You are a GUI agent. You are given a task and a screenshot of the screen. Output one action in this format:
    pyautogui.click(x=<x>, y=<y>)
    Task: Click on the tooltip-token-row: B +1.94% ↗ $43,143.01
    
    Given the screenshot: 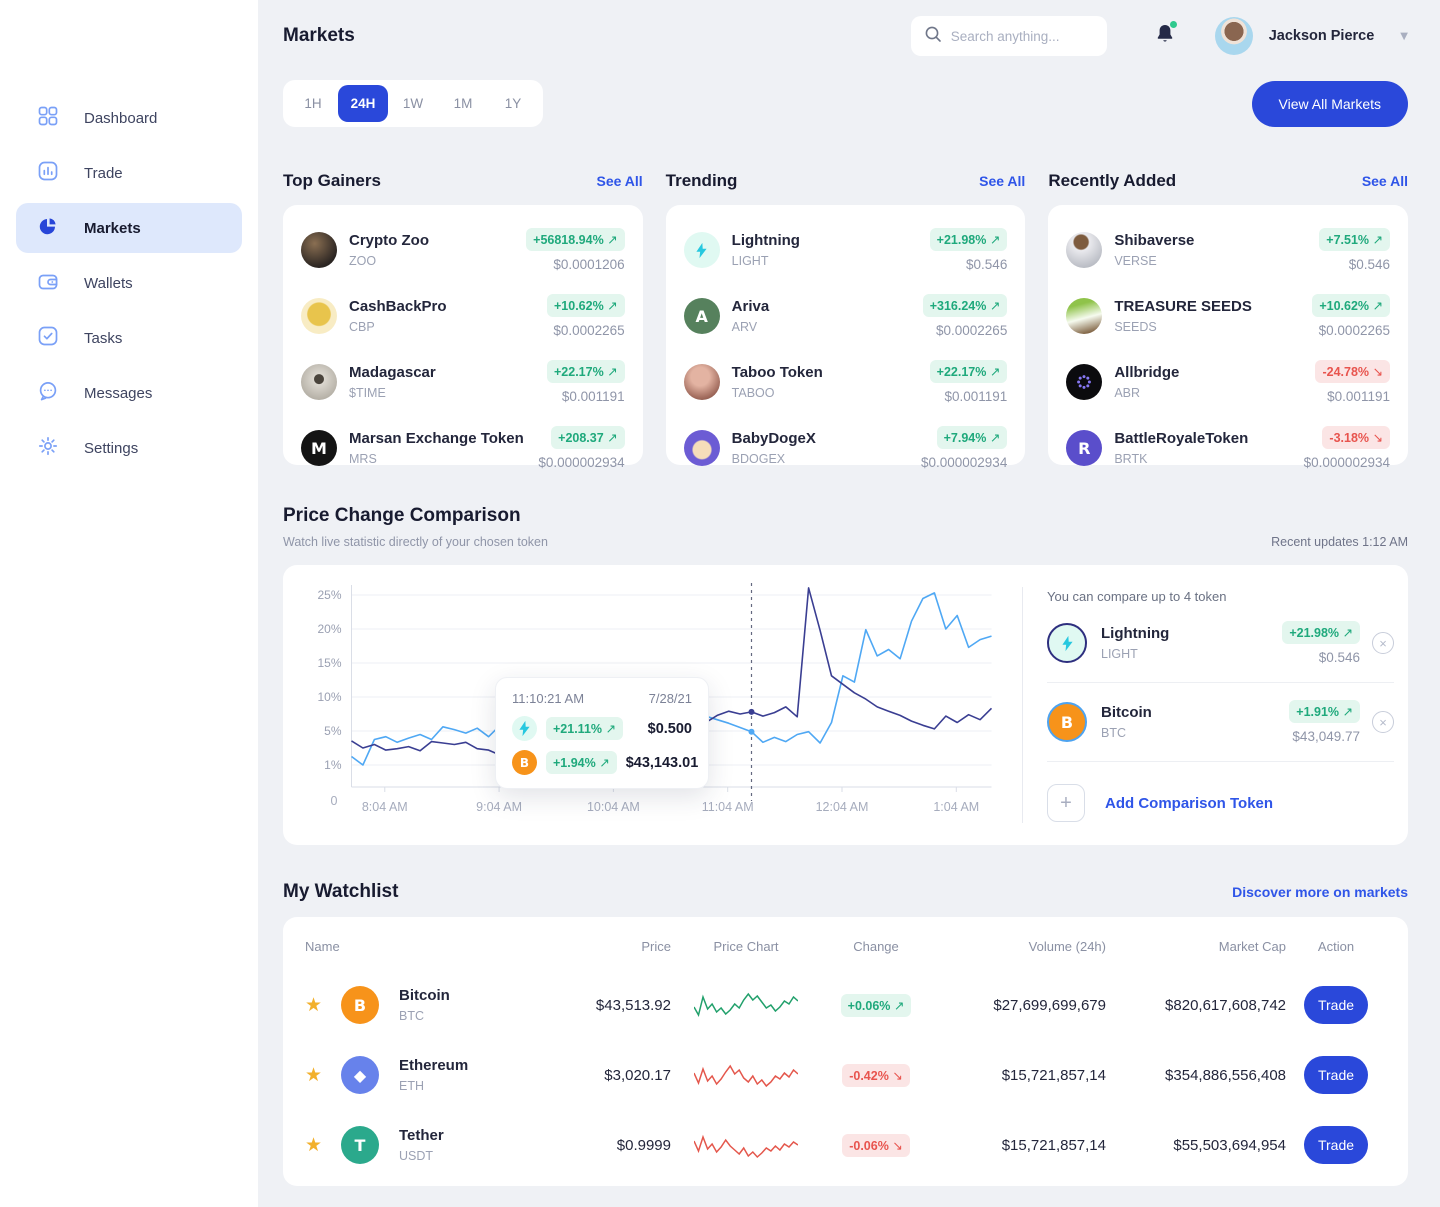 What is the action you would take?
    pyautogui.click(x=605, y=762)
    